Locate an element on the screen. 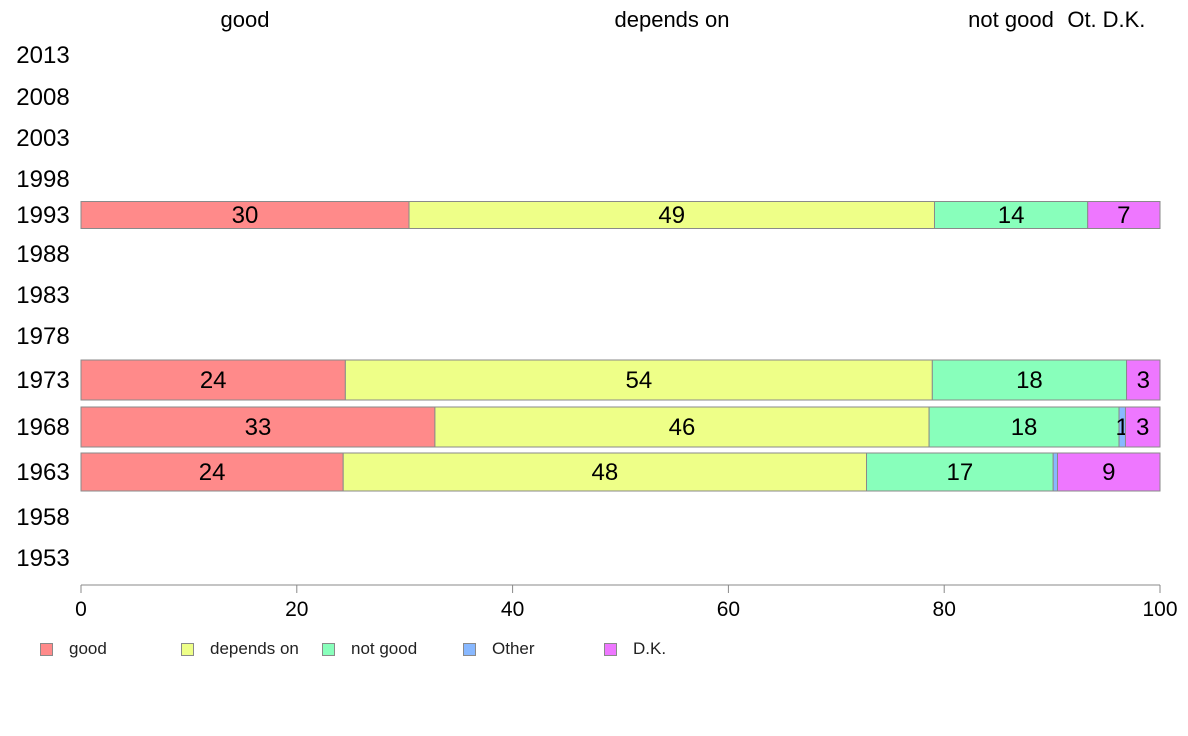 The width and height of the screenshot is (1188, 736). legend-label: Other is located at coordinates (513, 648).